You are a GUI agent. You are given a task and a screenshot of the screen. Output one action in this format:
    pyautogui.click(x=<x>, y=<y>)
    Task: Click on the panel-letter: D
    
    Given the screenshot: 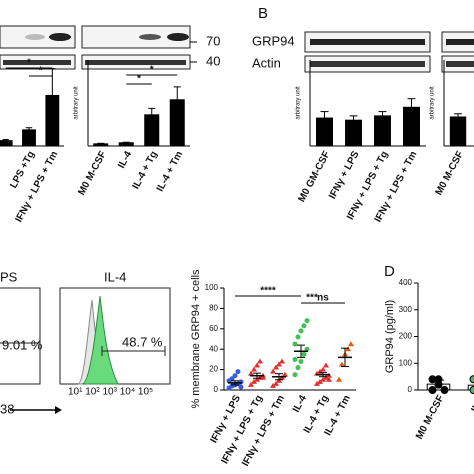 What is the action you would take?
    pyautogui.click(x=389, y=271)
    